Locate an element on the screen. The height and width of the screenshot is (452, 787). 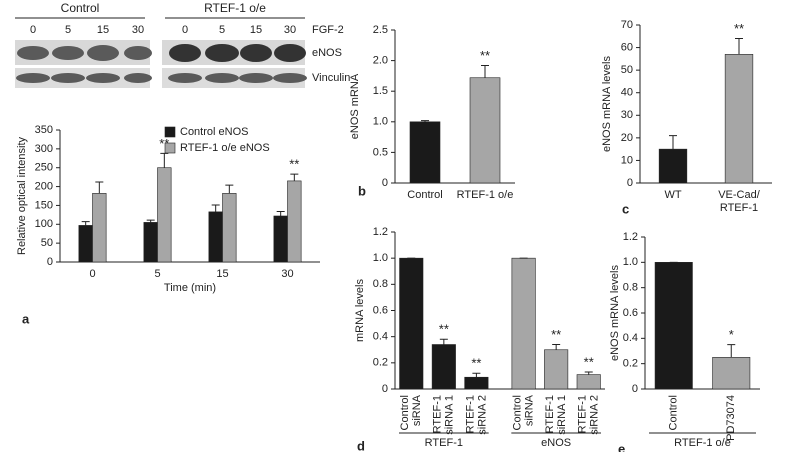
y-axis-label: eNOS mRNA is located at coordinates (355, 106).